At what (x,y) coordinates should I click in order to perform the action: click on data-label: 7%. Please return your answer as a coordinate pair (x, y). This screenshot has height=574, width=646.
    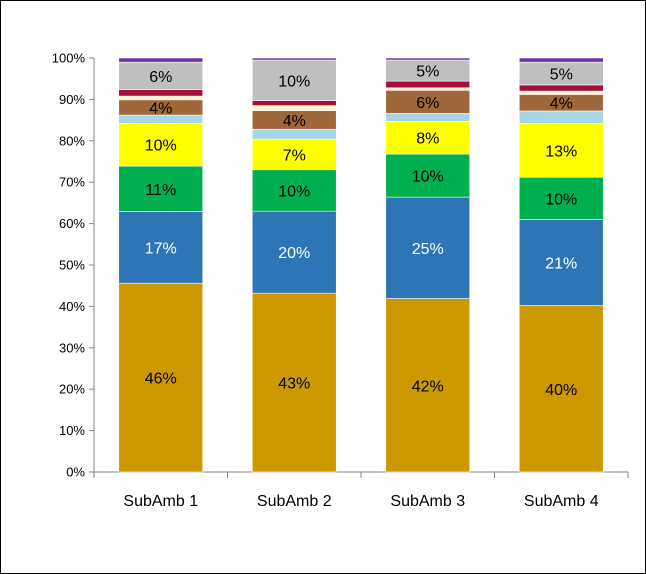
    Looking at the image, I should click on (294, 155).